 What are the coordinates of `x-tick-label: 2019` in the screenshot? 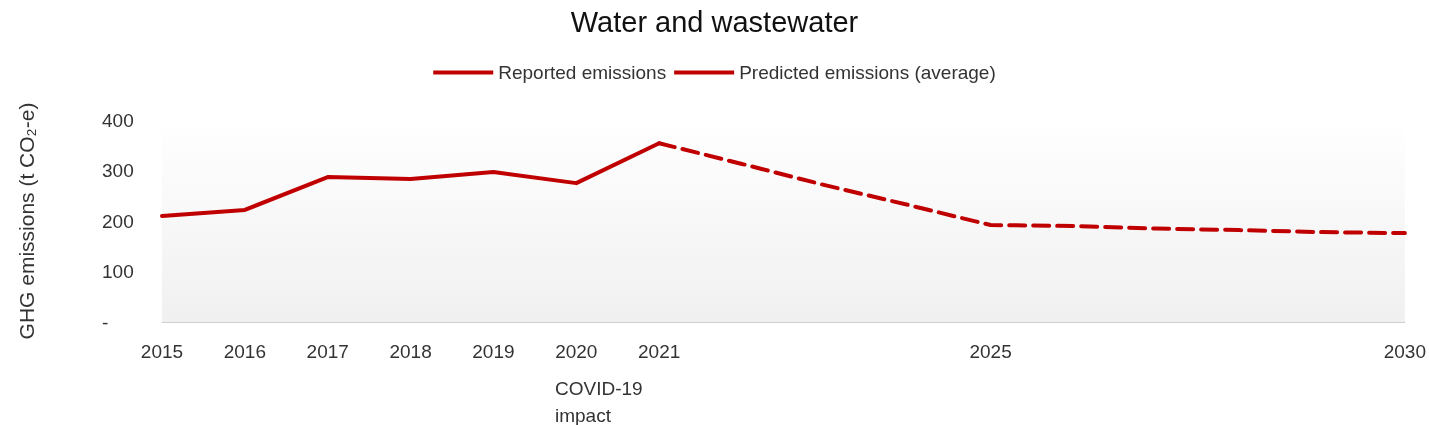 It's located at (493, 351).